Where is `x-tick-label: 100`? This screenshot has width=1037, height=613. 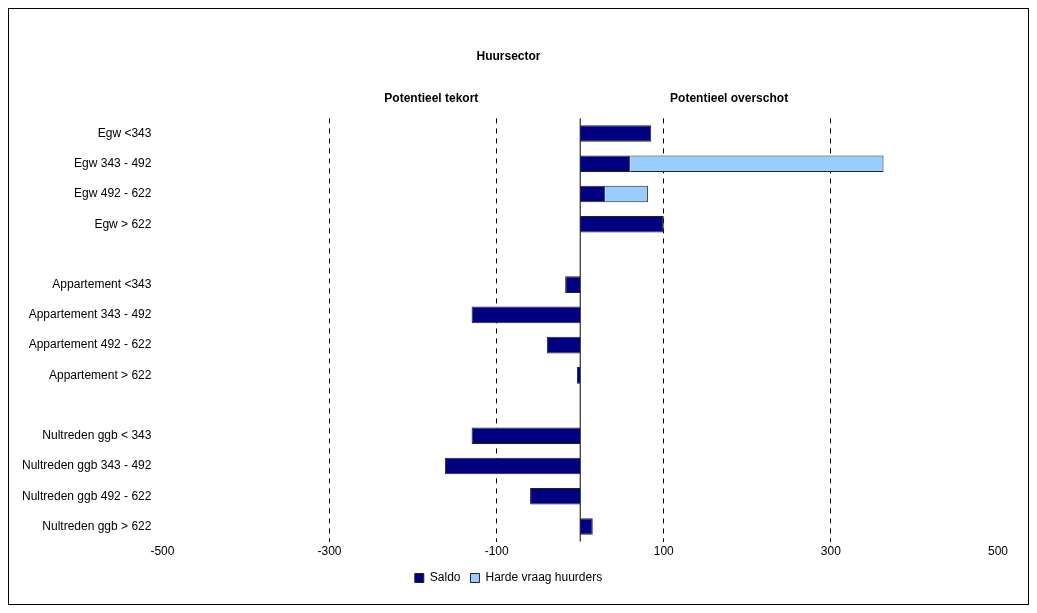 x-tick-label: 100 is located at coordinates (664, 551).